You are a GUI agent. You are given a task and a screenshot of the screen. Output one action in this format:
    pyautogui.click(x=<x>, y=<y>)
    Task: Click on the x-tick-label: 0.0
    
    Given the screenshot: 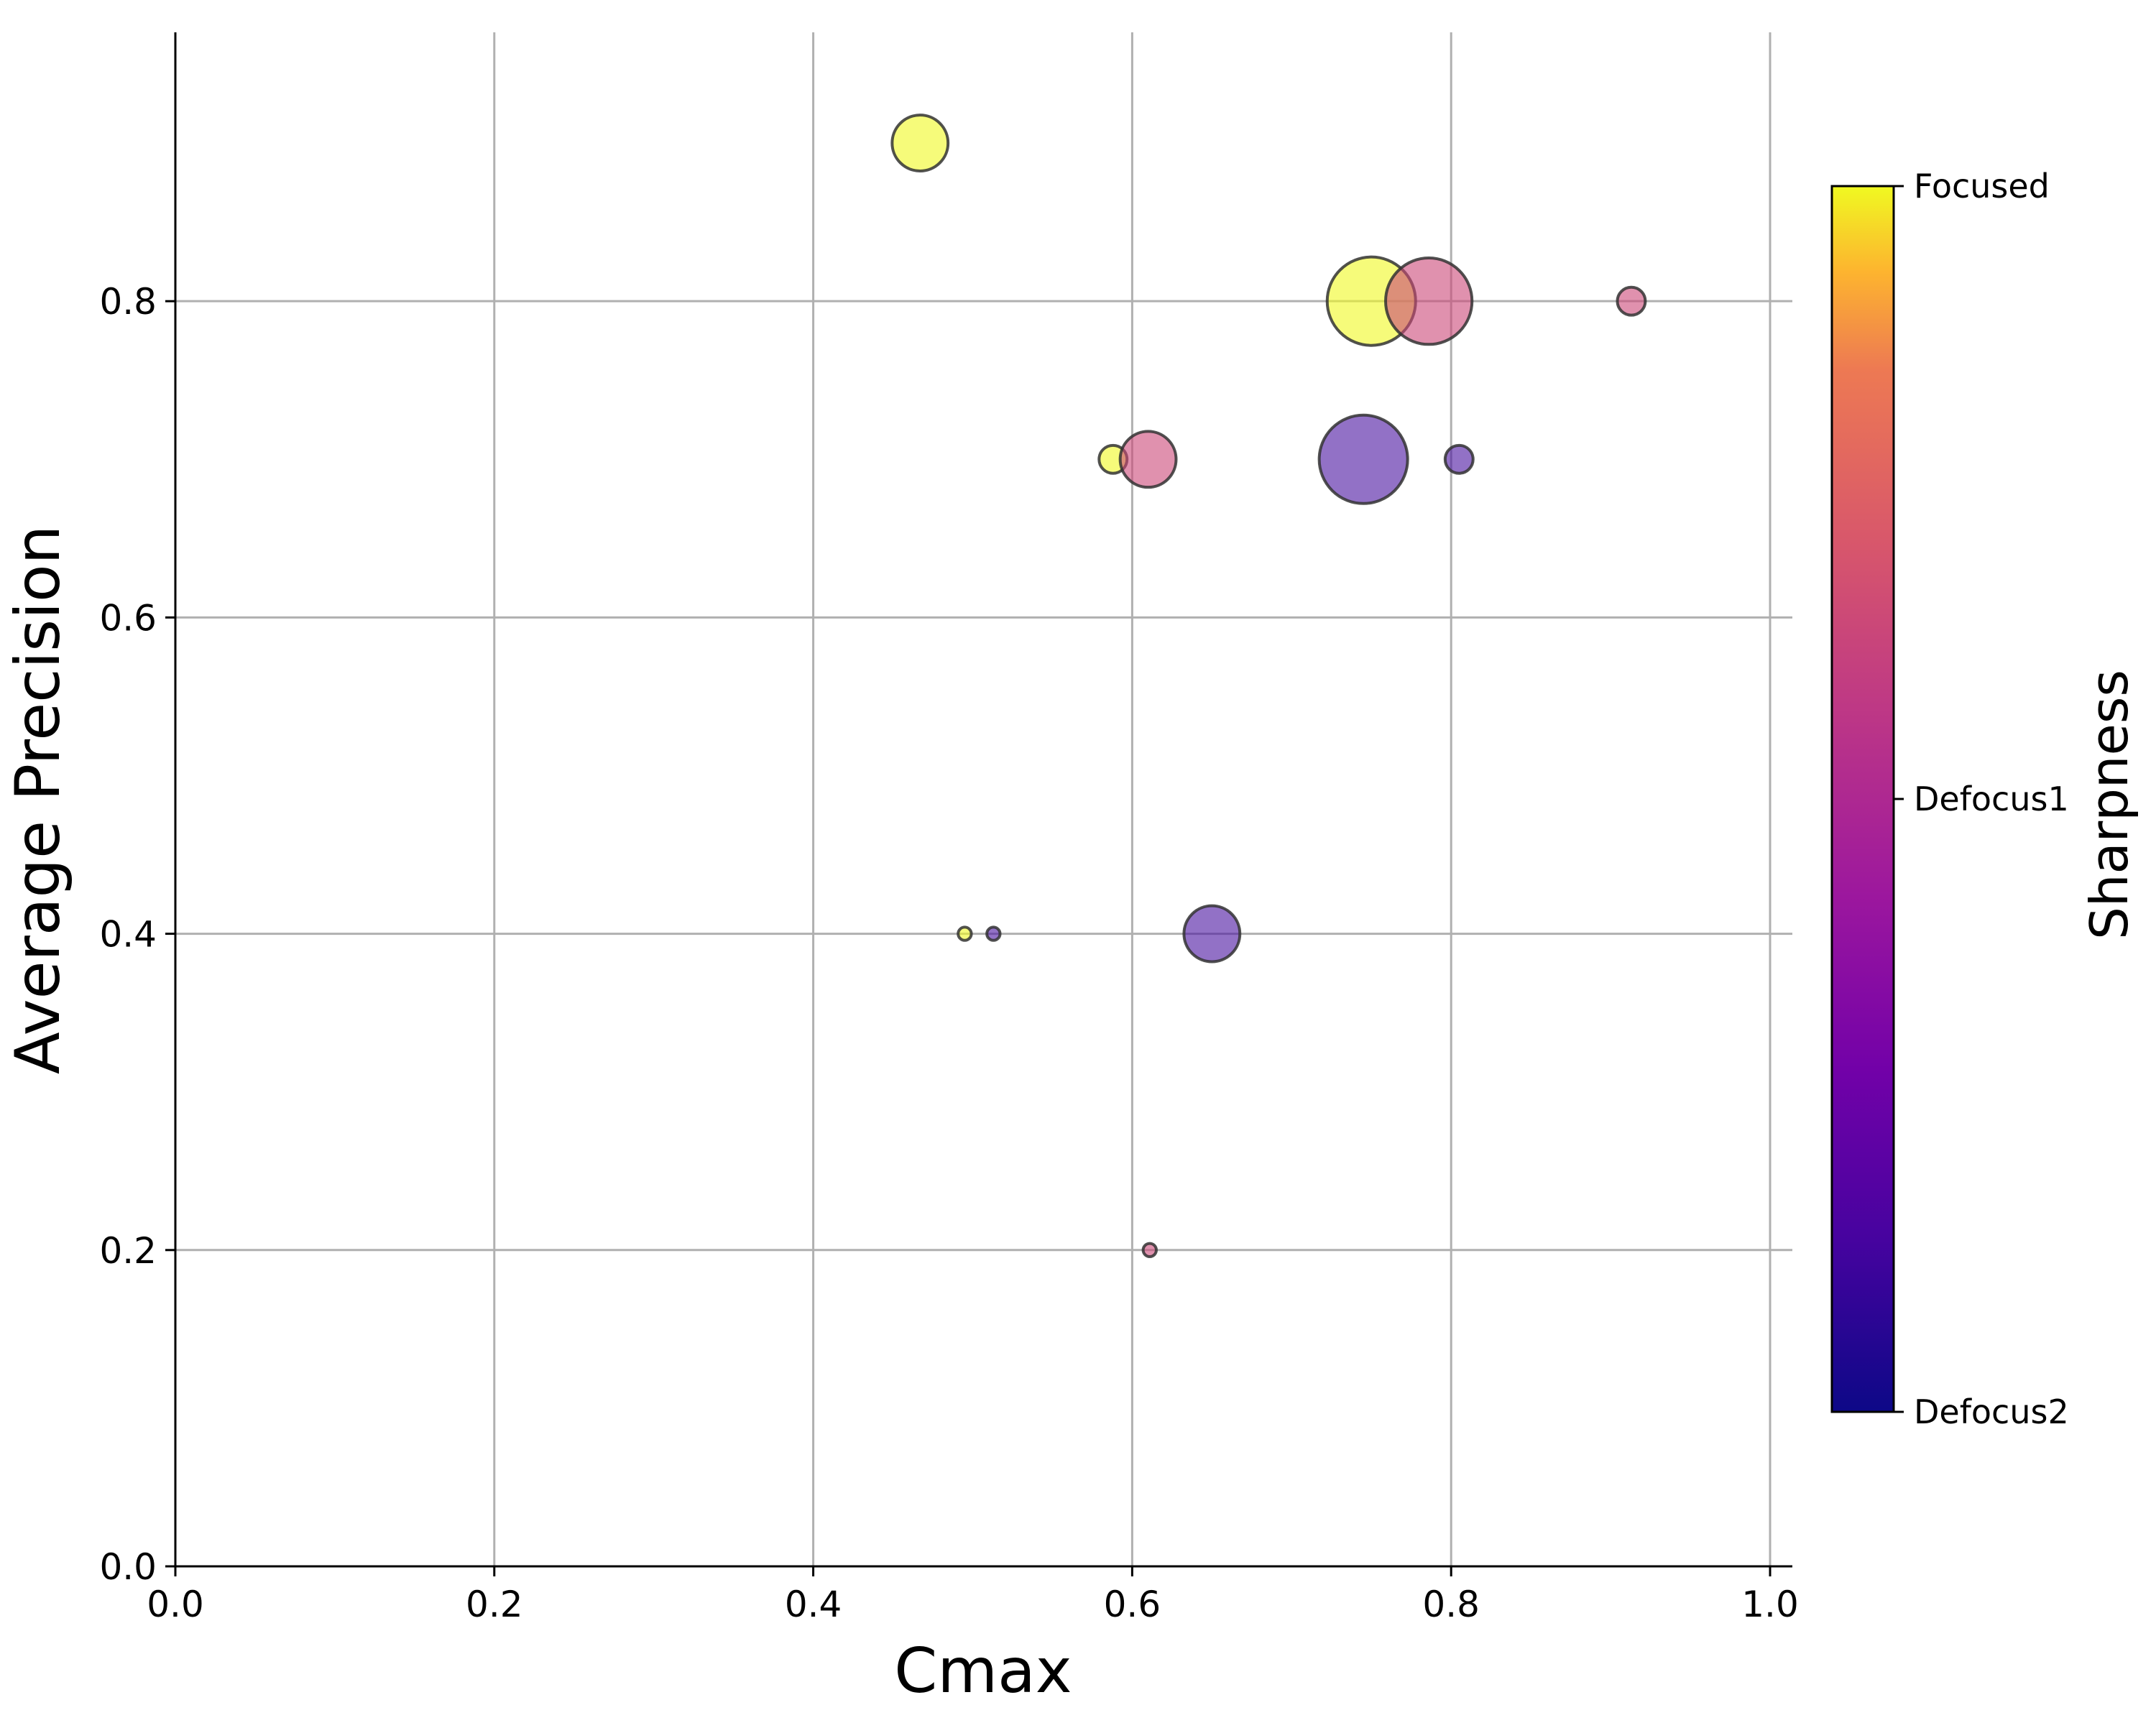 What is the action you would take?
    pyautogui.click(x=175, y=1604)
    